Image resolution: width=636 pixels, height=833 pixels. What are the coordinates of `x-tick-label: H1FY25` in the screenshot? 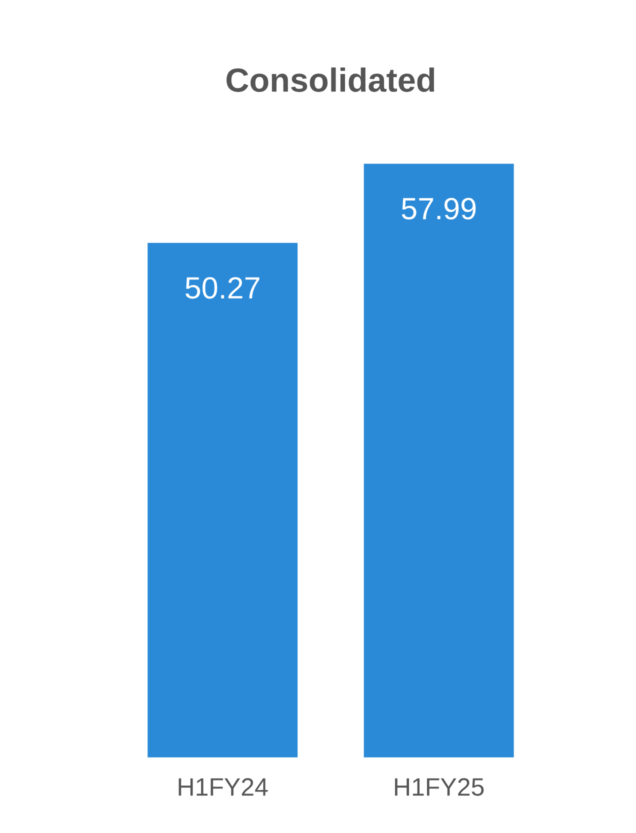 It's located at (439, 787).